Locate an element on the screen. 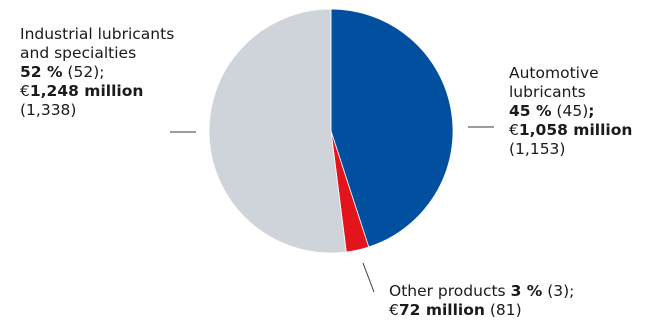 The width and height of the screenshot is (647, 323). label-text: (52); is located at coordinates (83, 72).